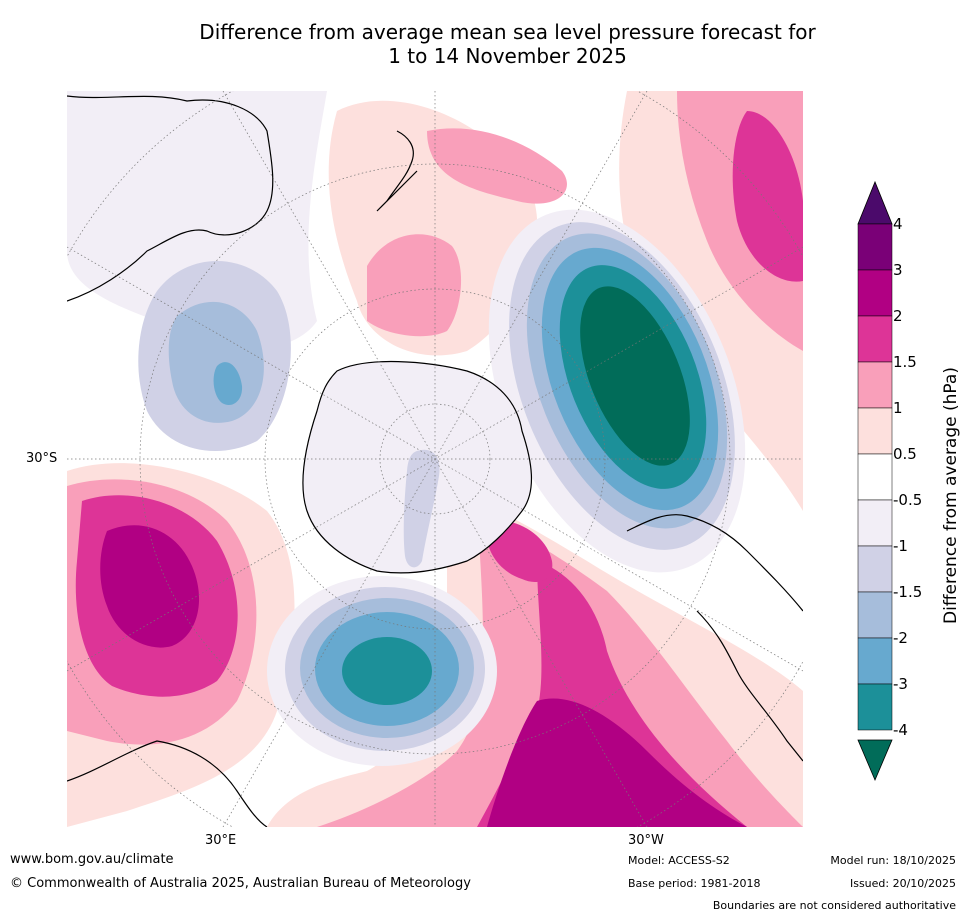  Describe the element at coordinates (875, 615) in the screenshot. I see `colorbar-swatch-m2-m1.5` at that location.